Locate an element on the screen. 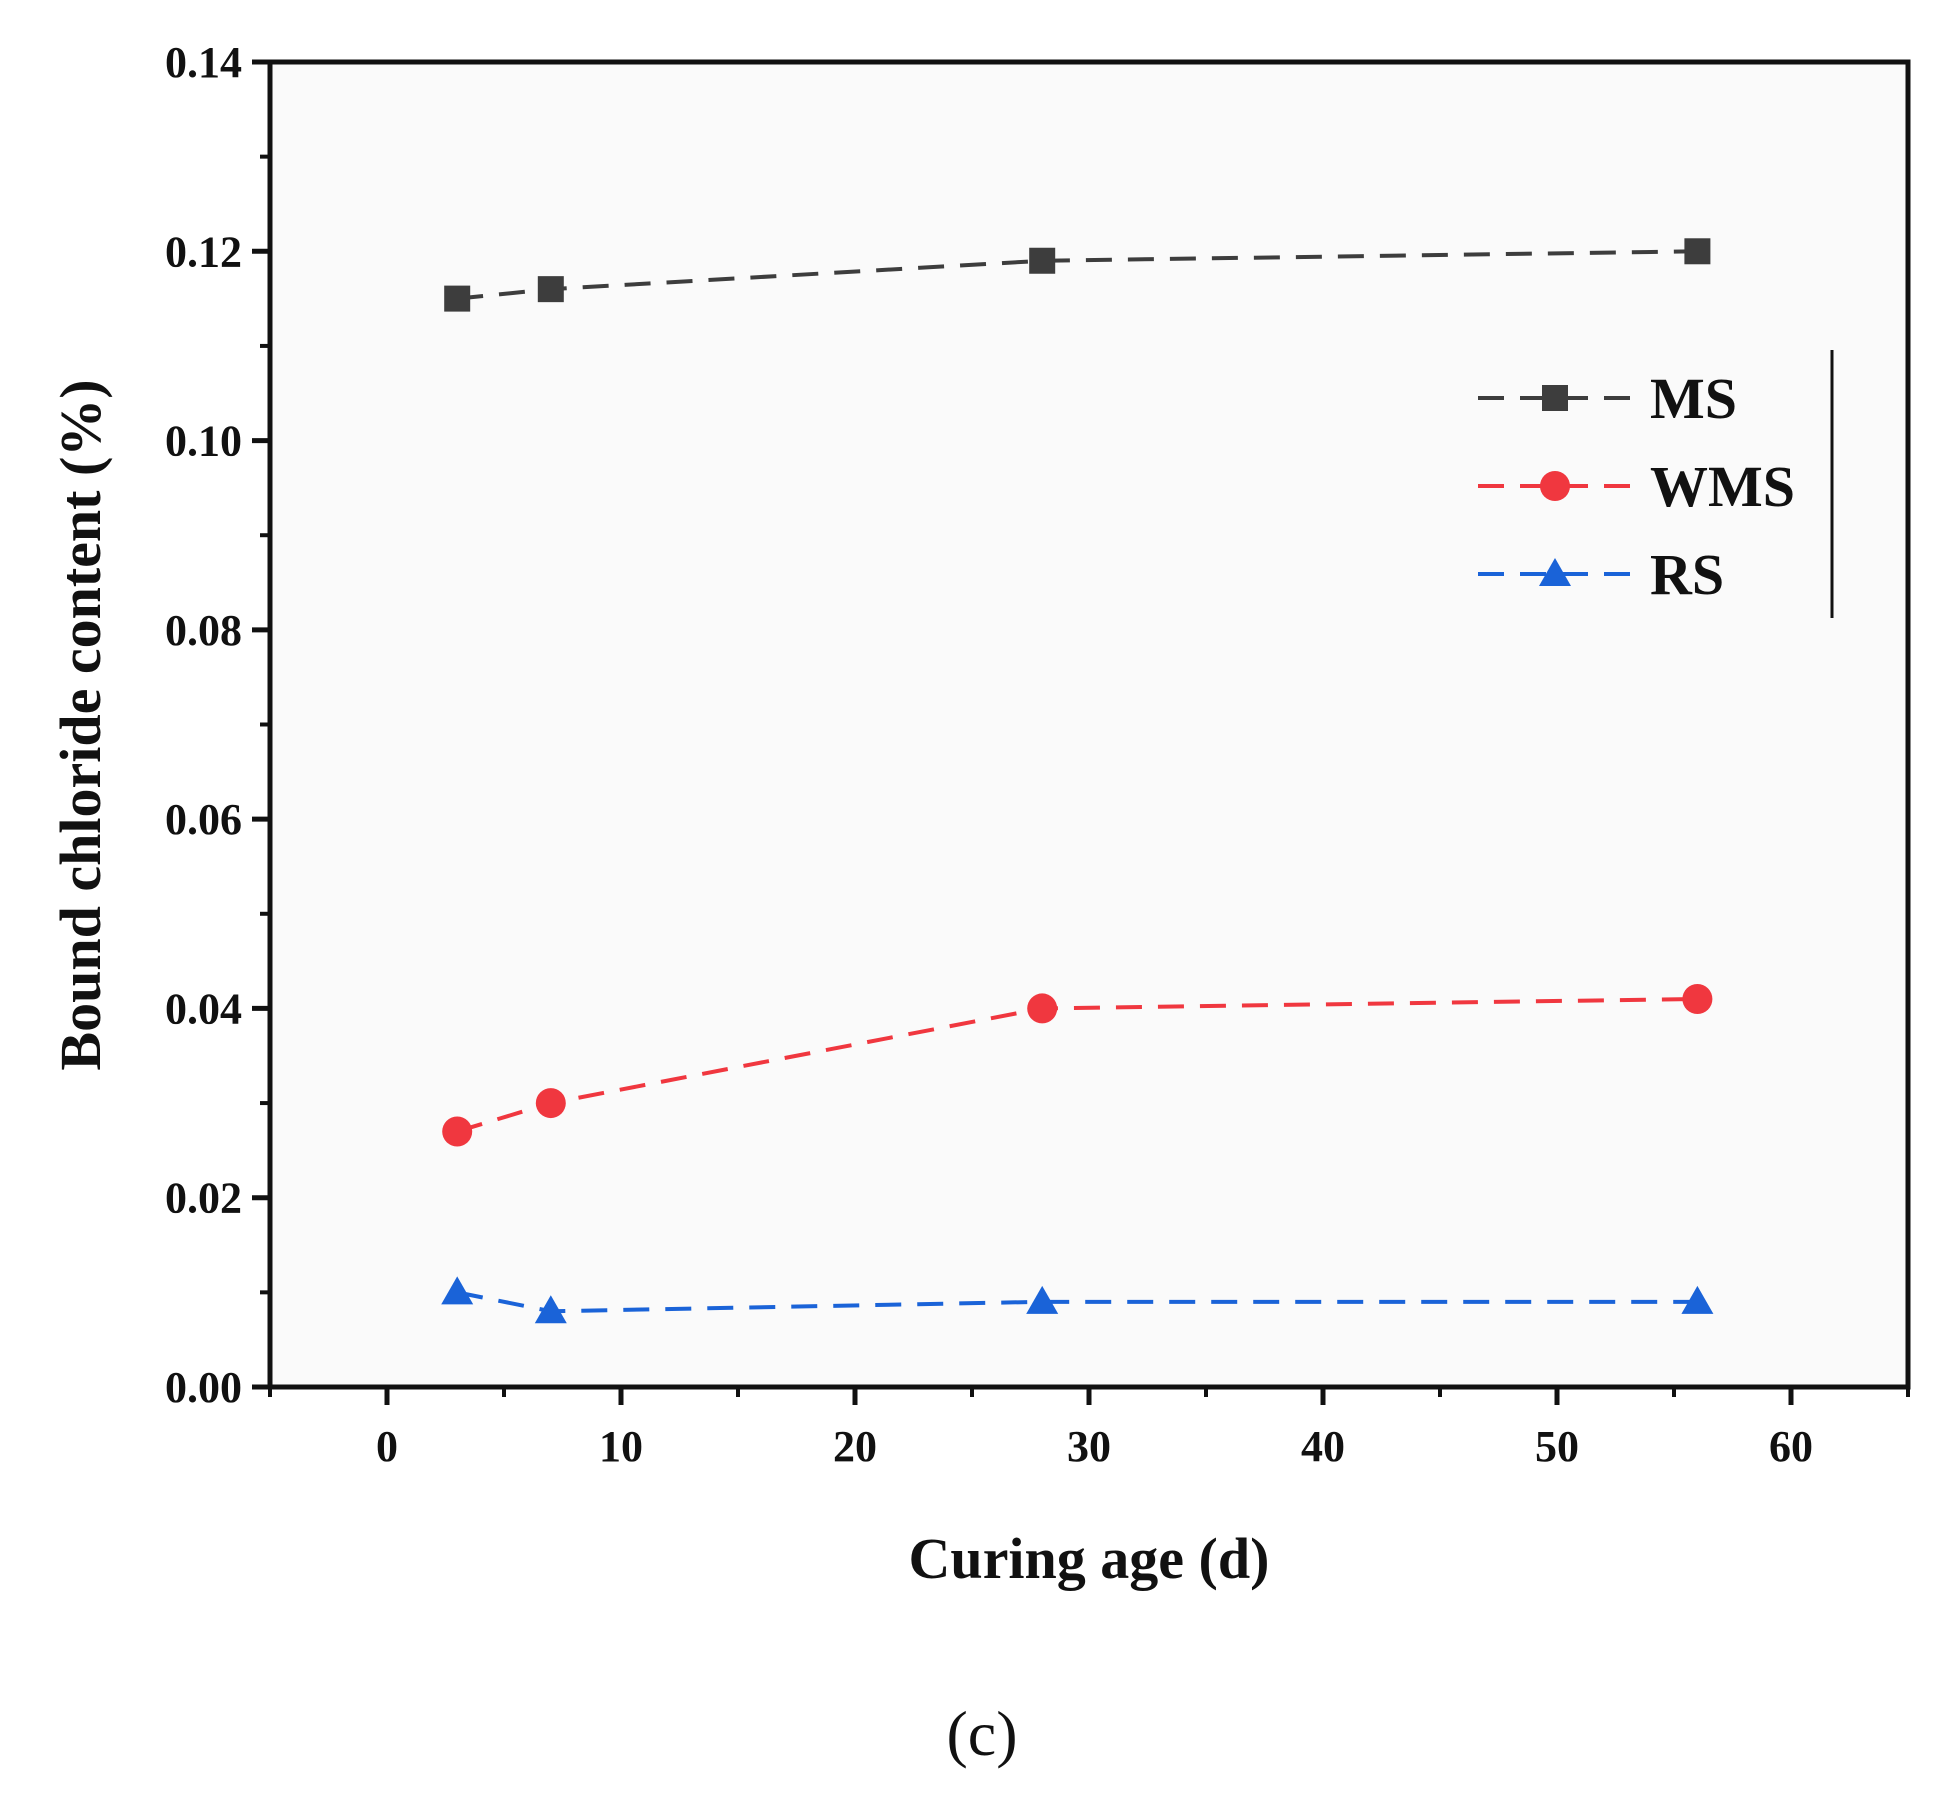 The width and height of the screenshot is (1946, 1798). x-tick-label: 30 is located at coordinates (1089, 1446).